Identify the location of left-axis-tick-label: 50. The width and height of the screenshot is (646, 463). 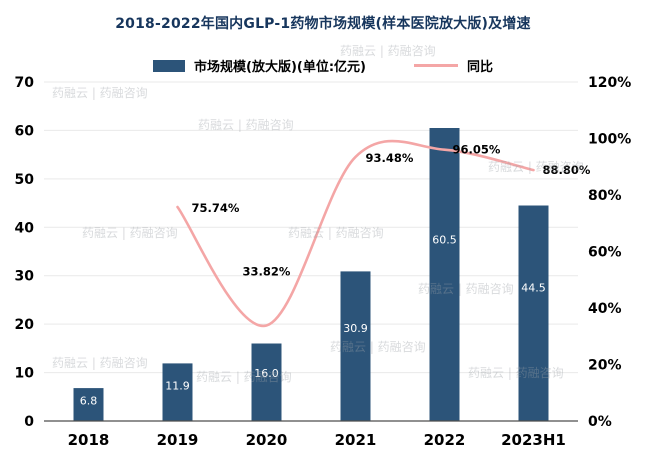
(25, 180).